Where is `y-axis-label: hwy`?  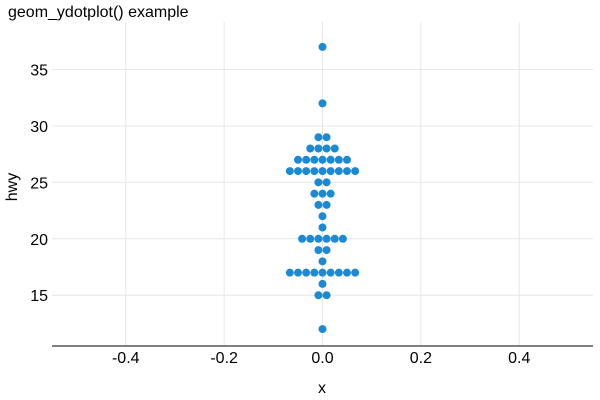 y-axis-label: hwy is located at coordinates (12, 187).